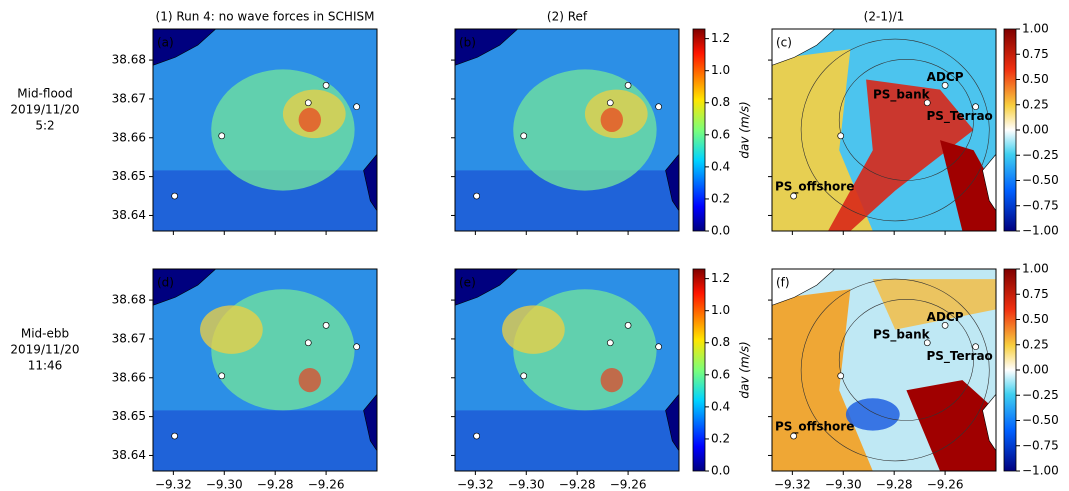 The height and width of the screenshot is (491, 1069). What do you see at coordinates (783, 283) in the screenshot?
I see `panel-label: (f)` at bounding box center [783, 283].